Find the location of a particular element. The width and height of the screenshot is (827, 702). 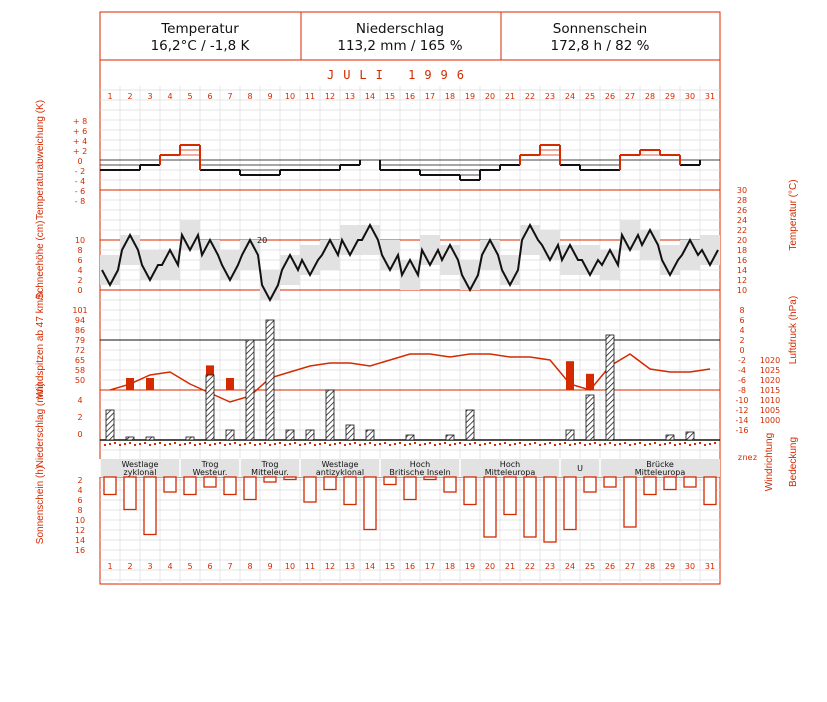

day-label-bottom: 14 is located at coordinates (370, 566).